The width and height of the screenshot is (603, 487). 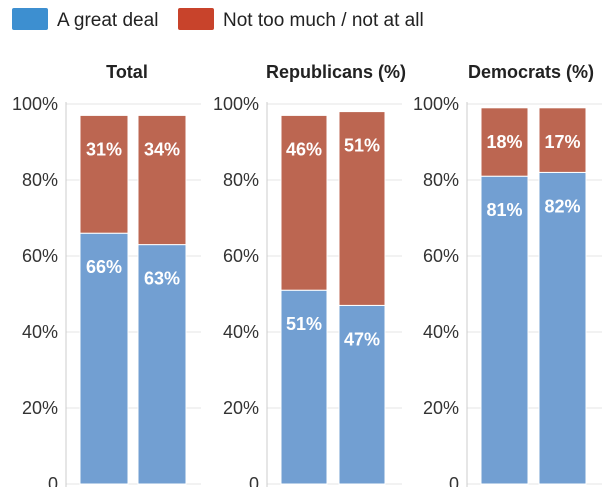 I want to click on bar-data-label: 47%, so click(x=362, y=339).